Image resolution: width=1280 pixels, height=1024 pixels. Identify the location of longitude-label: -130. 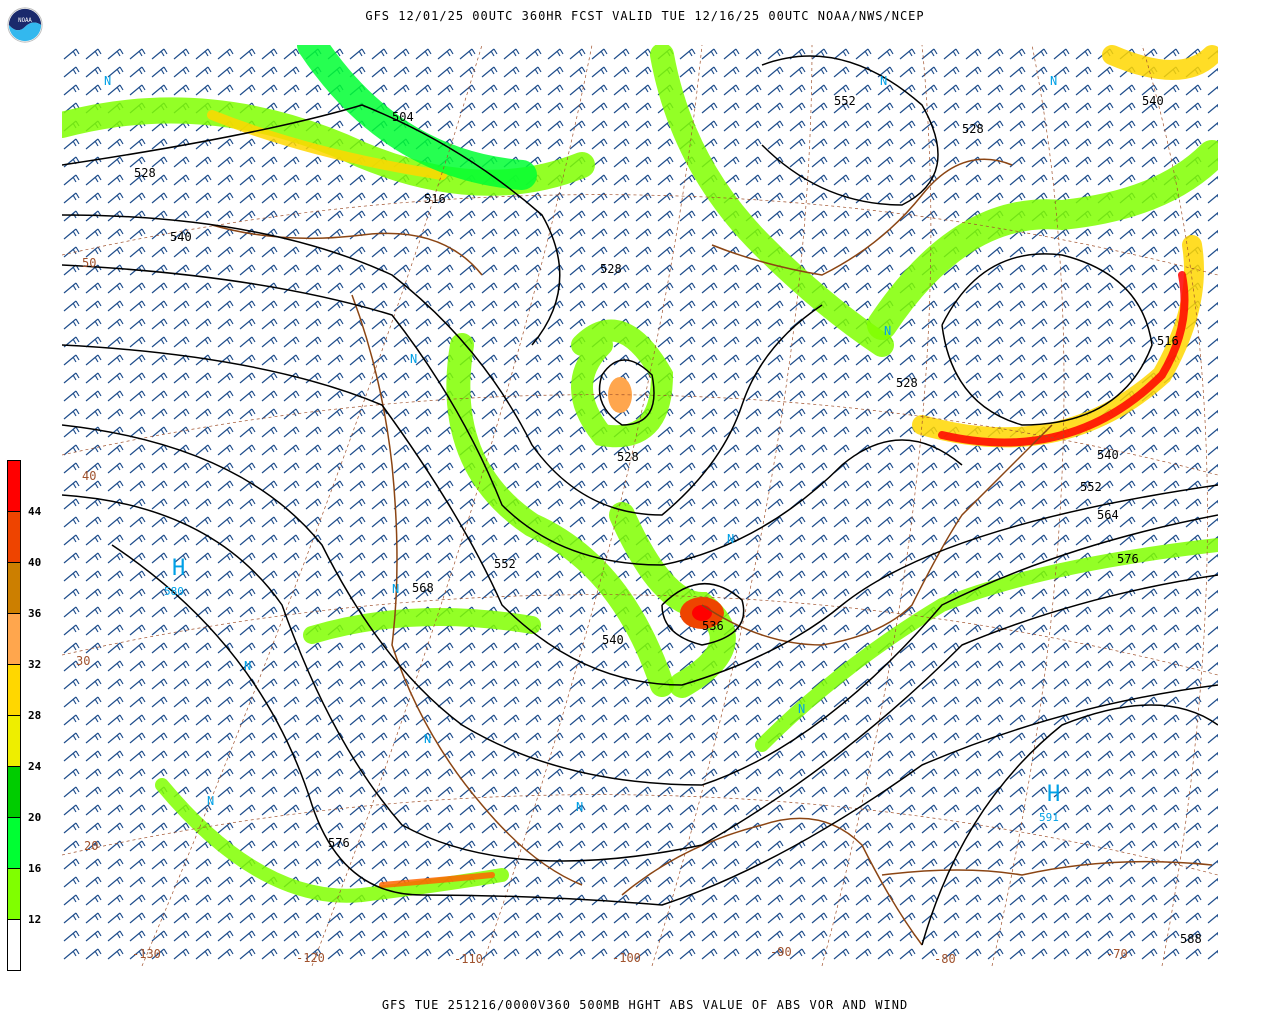
(146, 954).